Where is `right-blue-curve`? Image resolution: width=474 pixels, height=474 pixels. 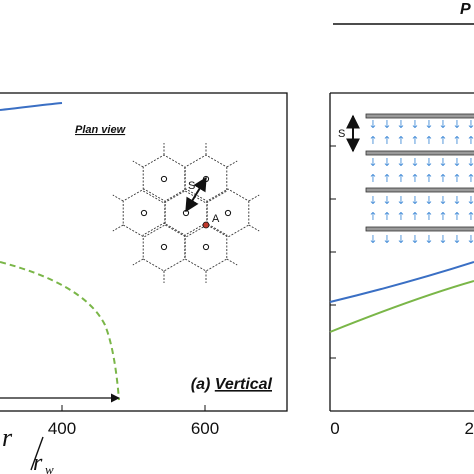
right-blue-curve is located at coordinates (401, 282).